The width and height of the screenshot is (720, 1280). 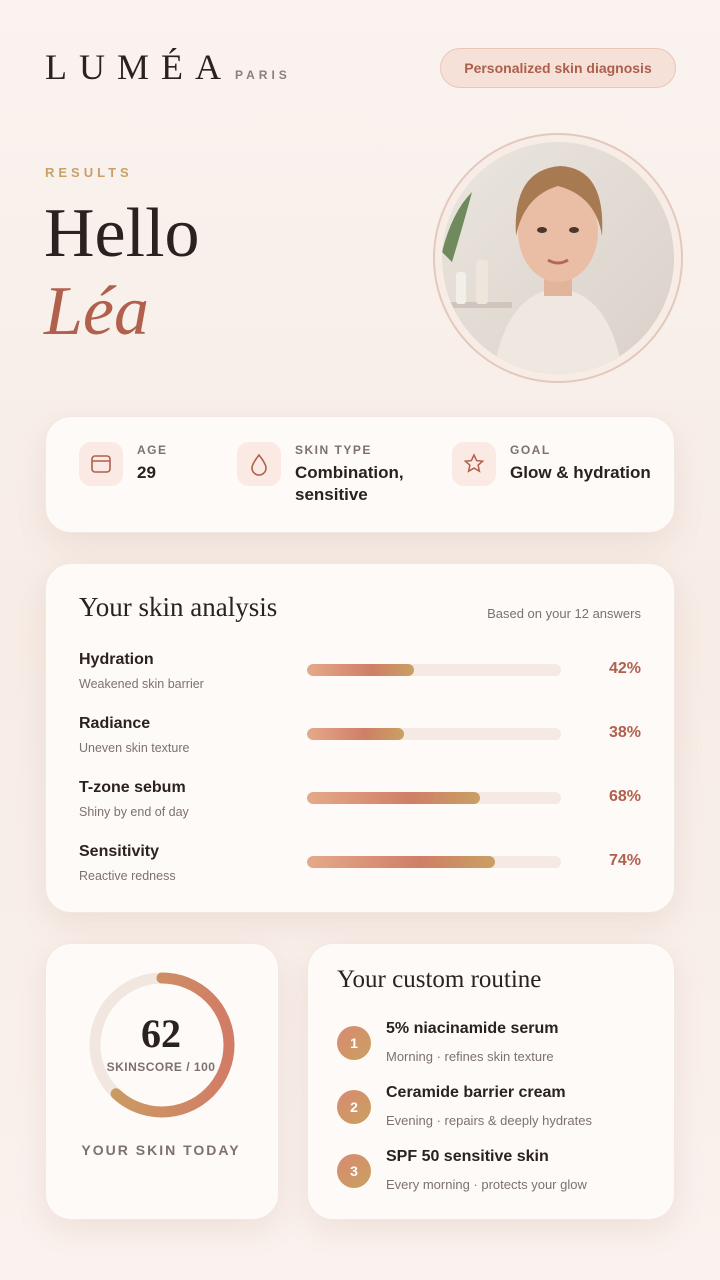 I want to click on metric-note: Reactive redness, so click(x=127, y=876).